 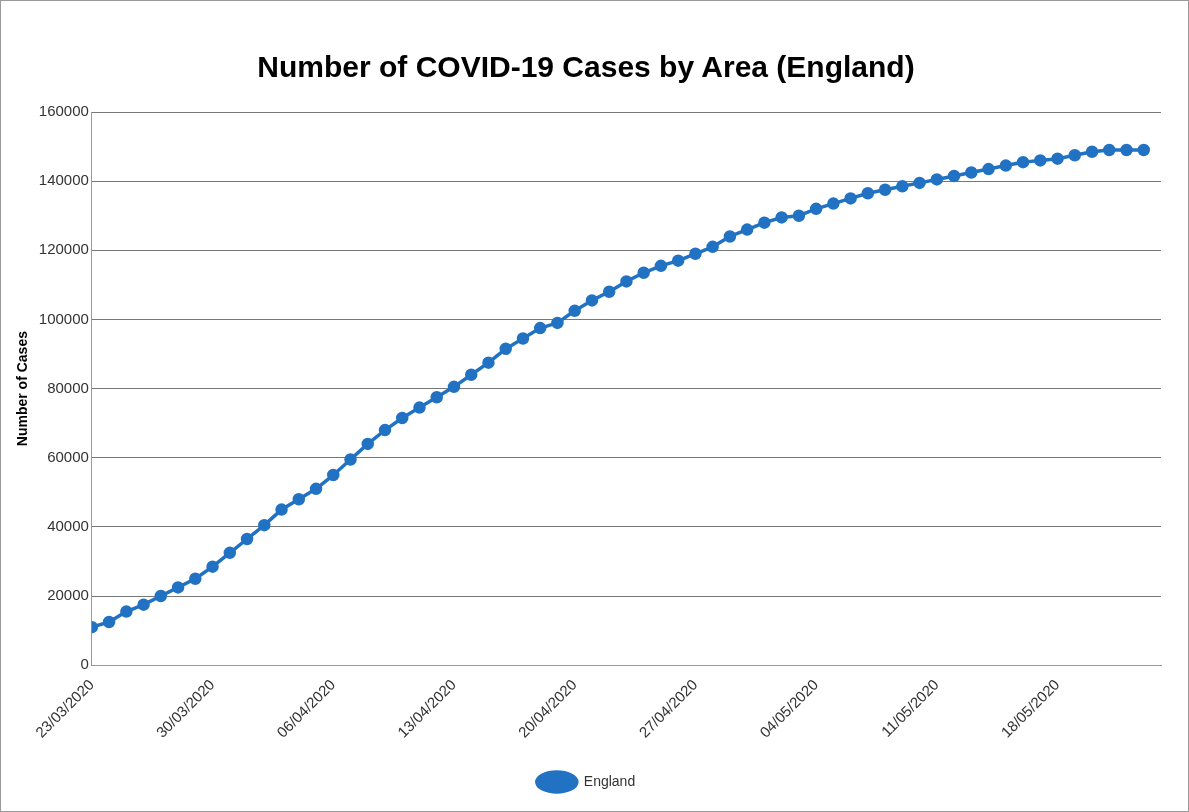 What do you see at coordinates (22, 388) in the screenshot?
I see `y-axis-title: Number of Cases` at bounding box center [22, 388].